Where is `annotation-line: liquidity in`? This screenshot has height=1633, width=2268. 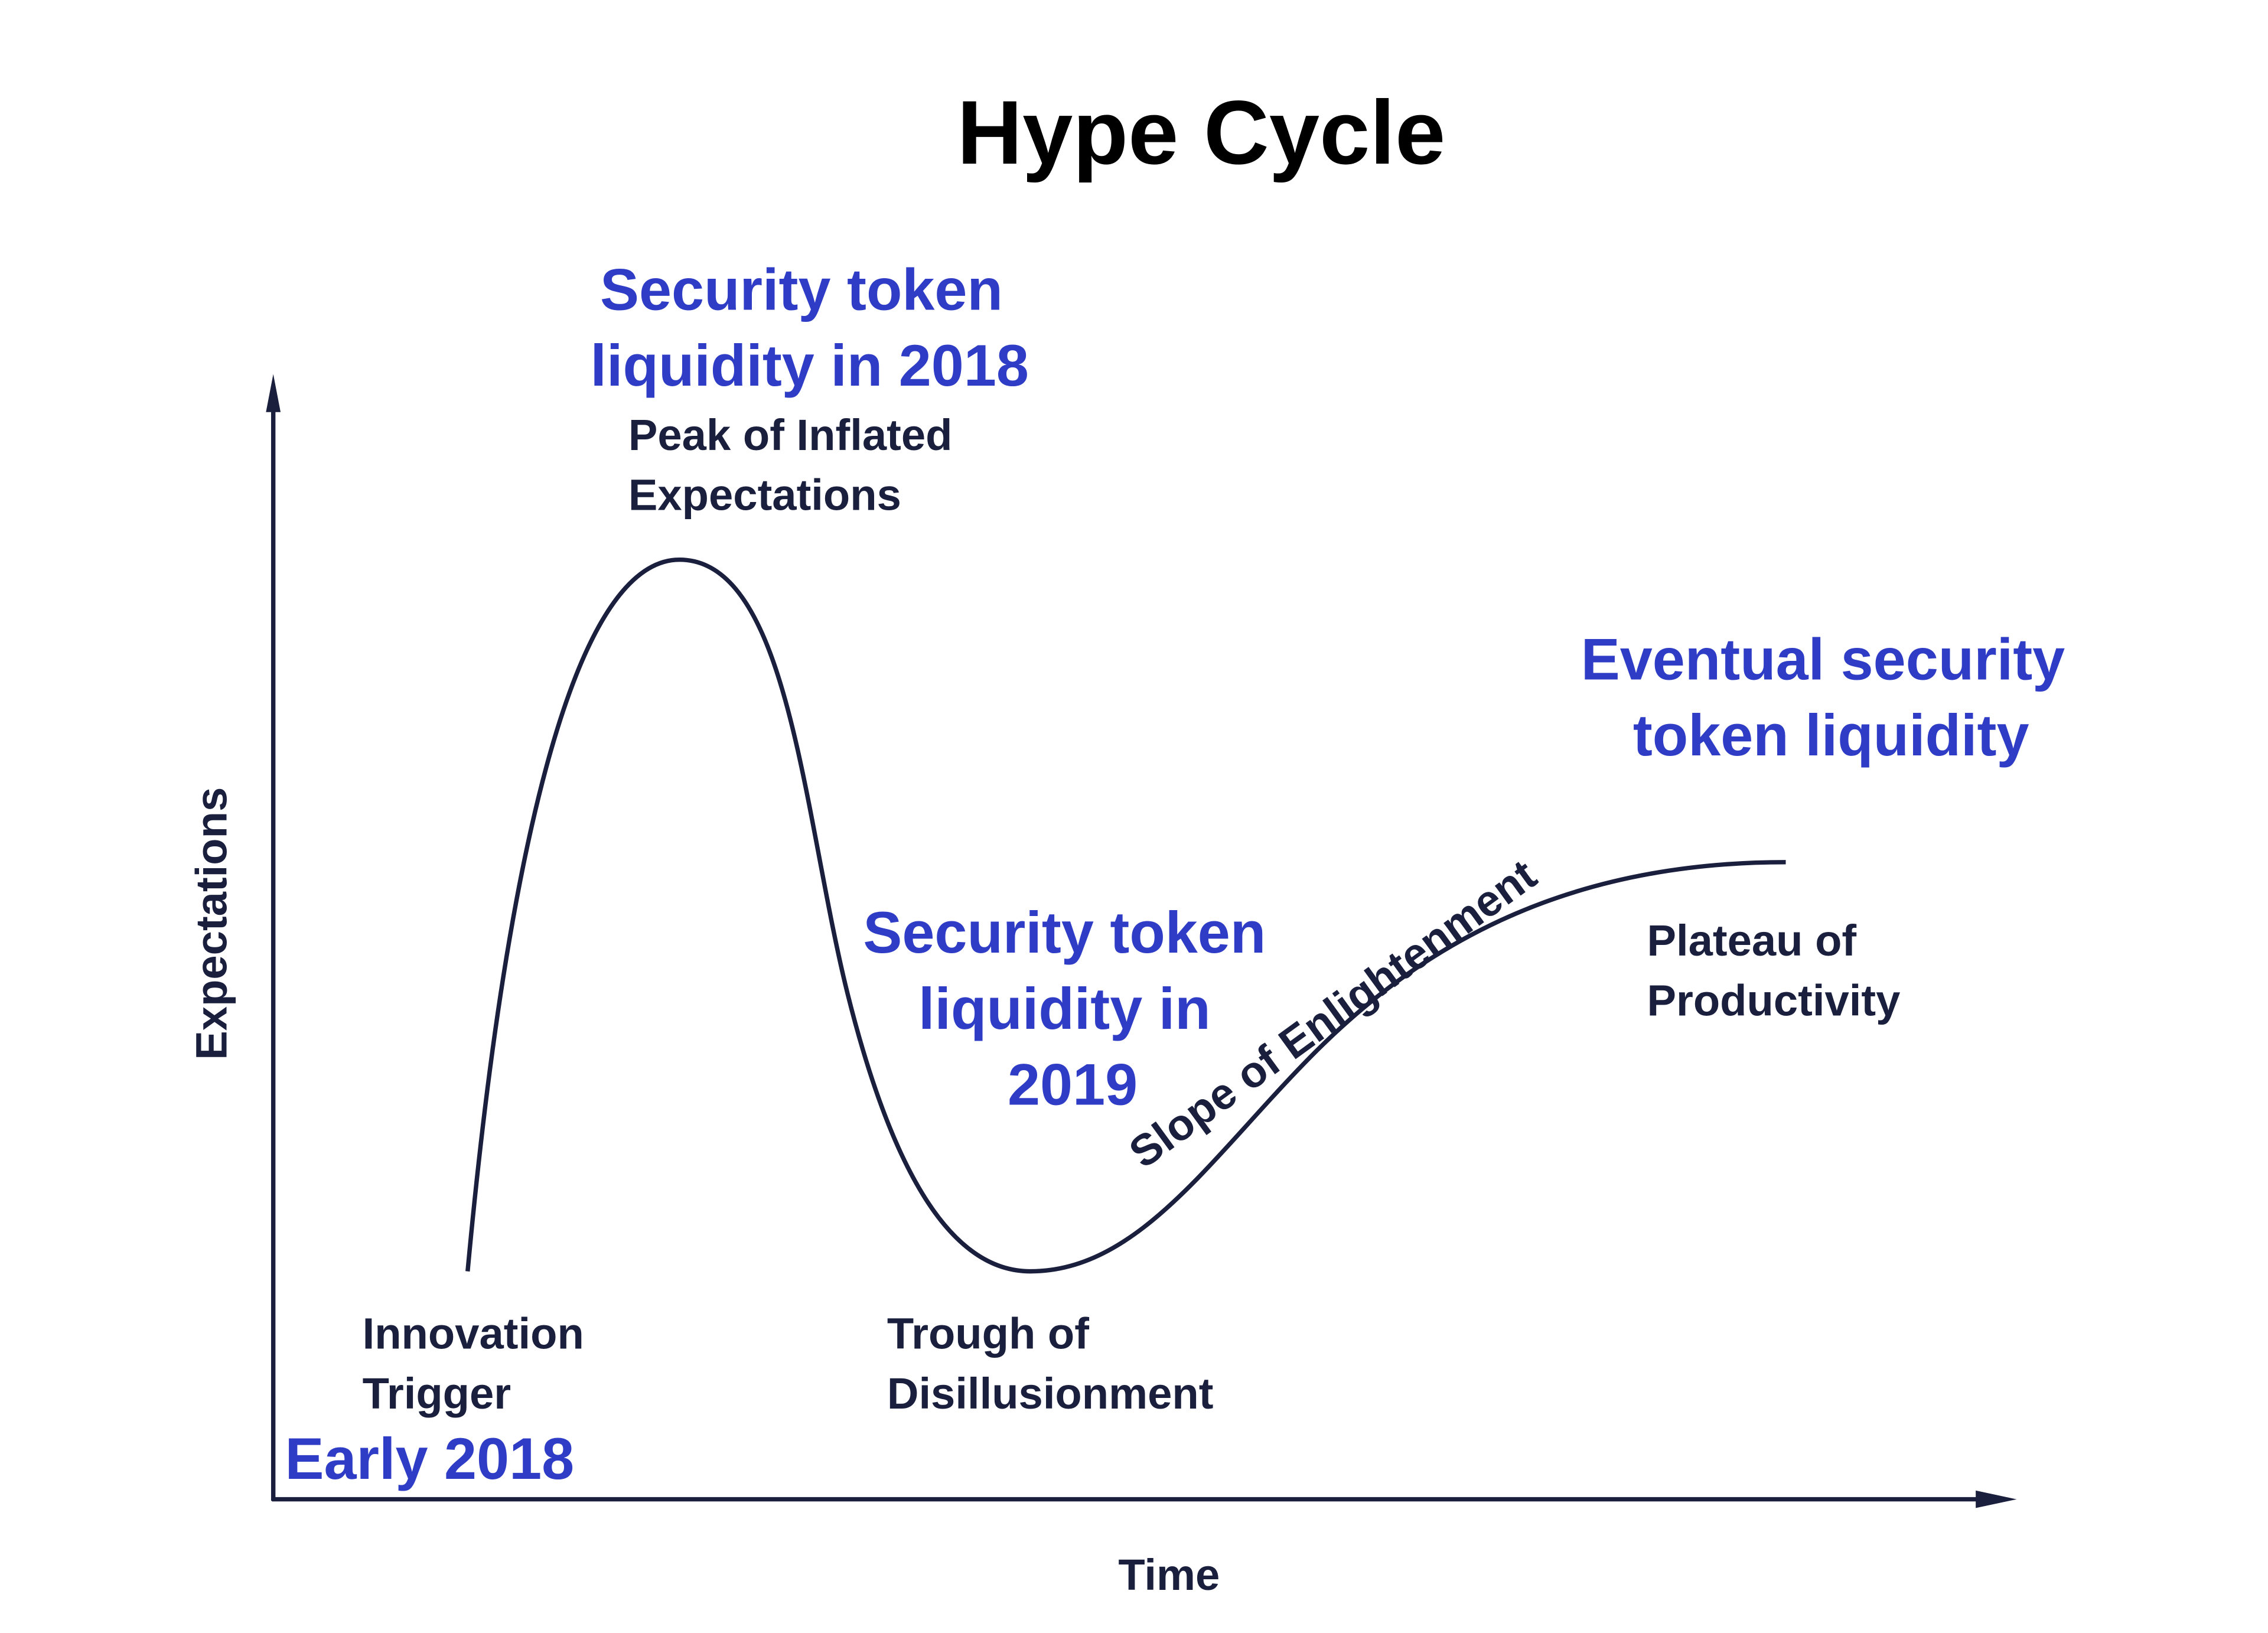
annotation-line: liquidity in is located at coordinates (1064, 1008).